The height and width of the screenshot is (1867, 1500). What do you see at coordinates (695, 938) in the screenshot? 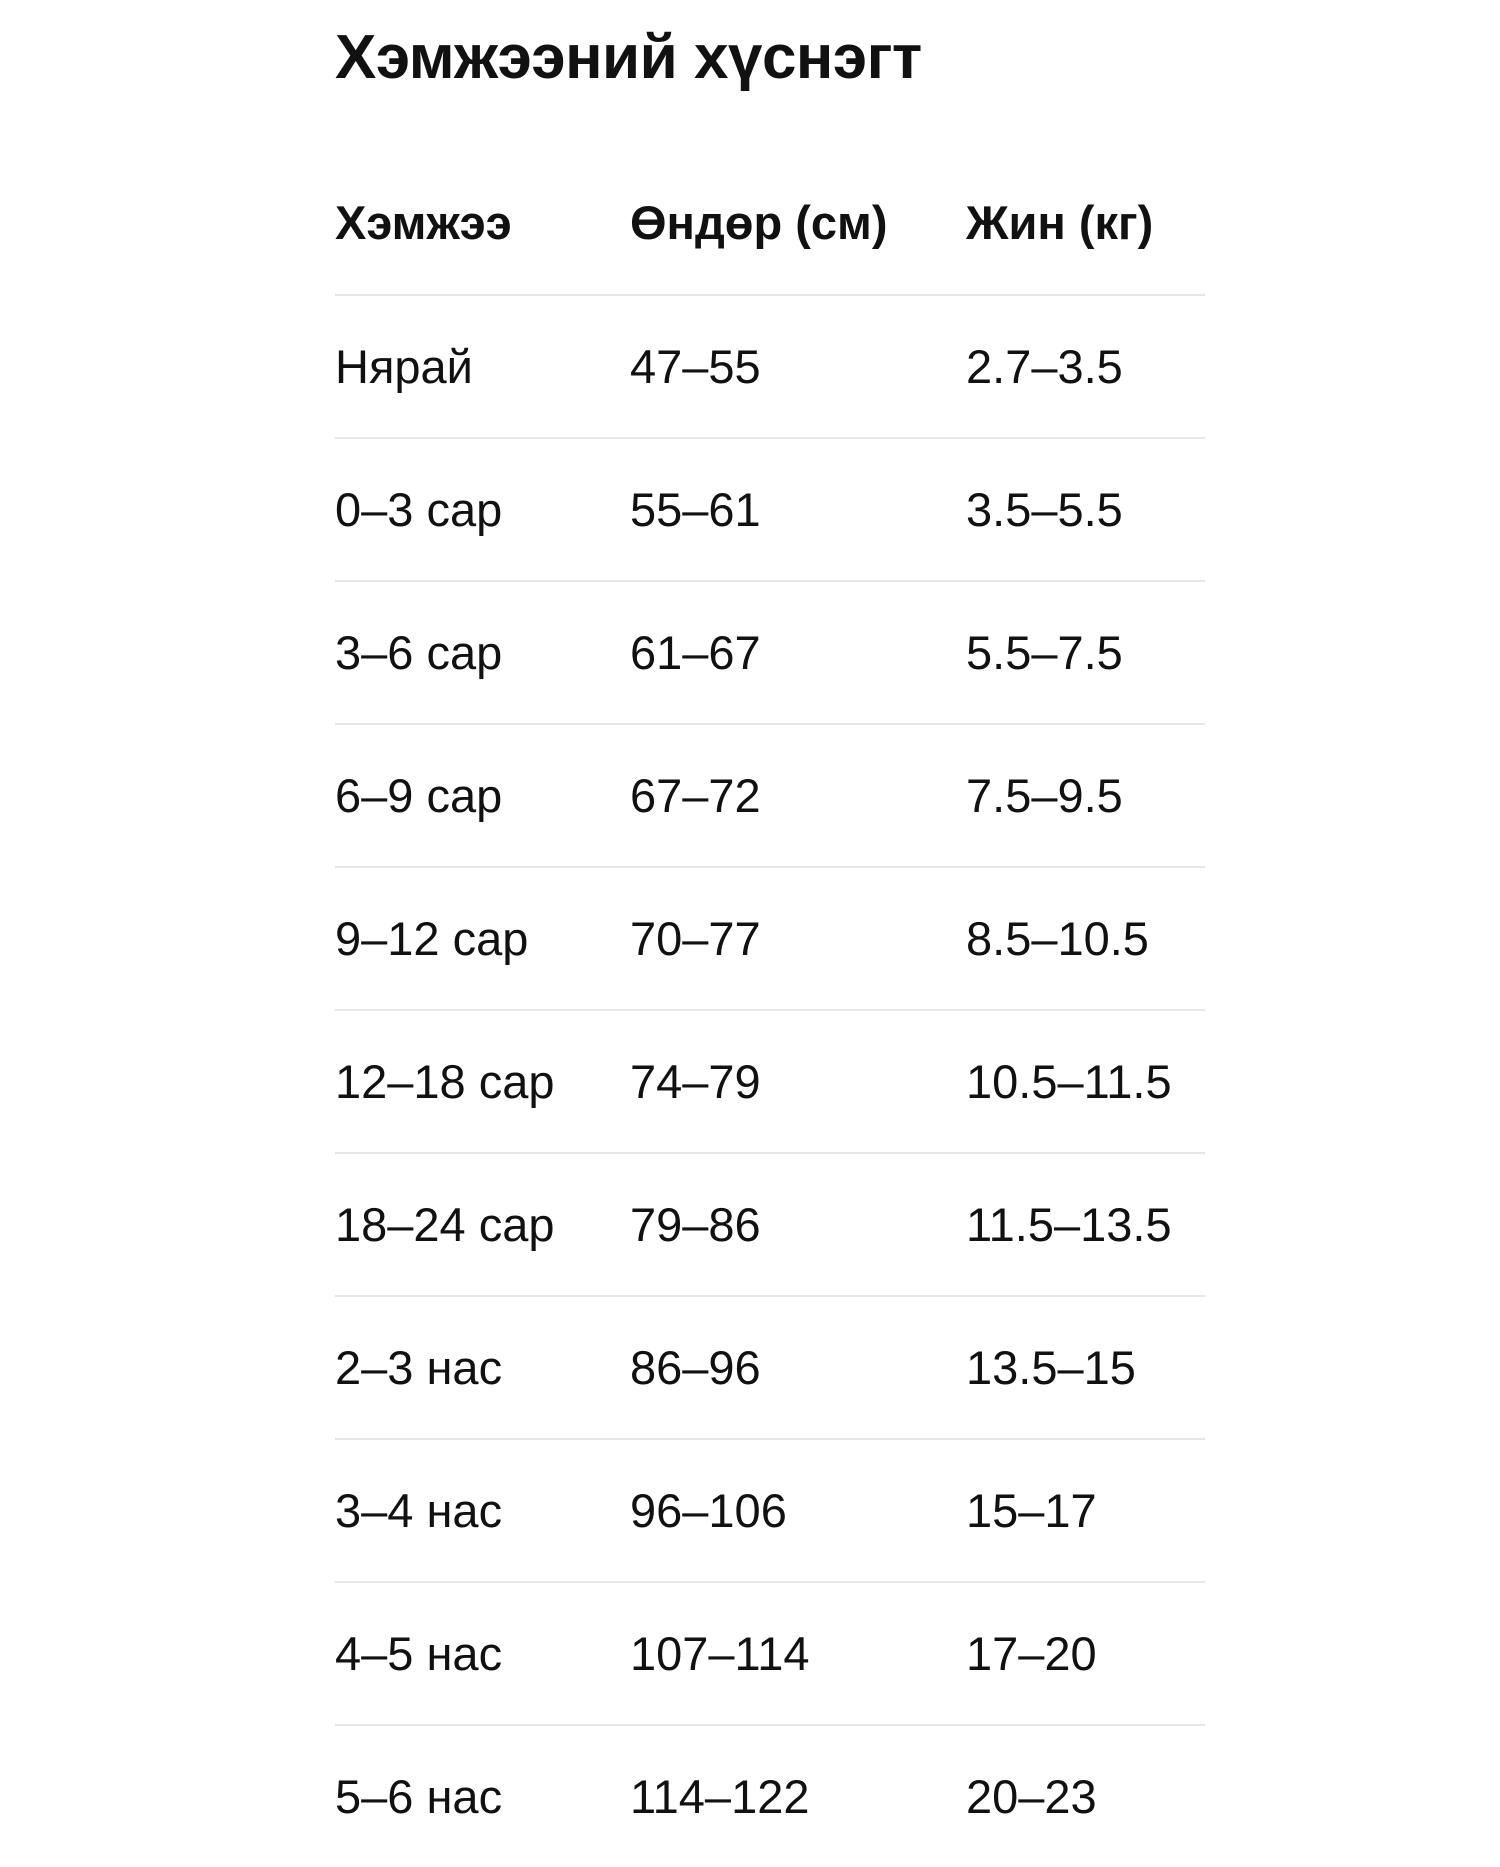
I see `height-cell: 70–77` at bounding box center [695, 938].